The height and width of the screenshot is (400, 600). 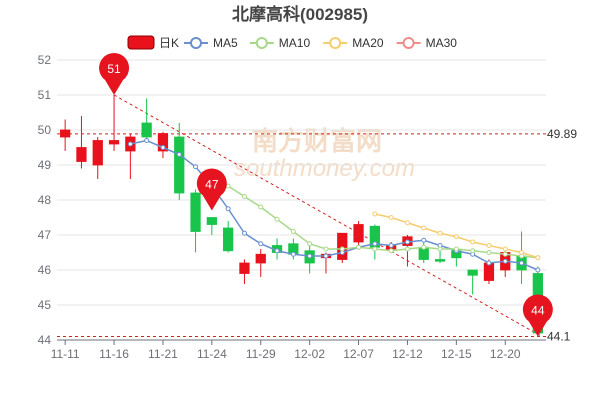 What do you see at coordinates (309, 354) in the screenshot?
I see `x-tick-label: 12-02` at bounding box center [309, 354].